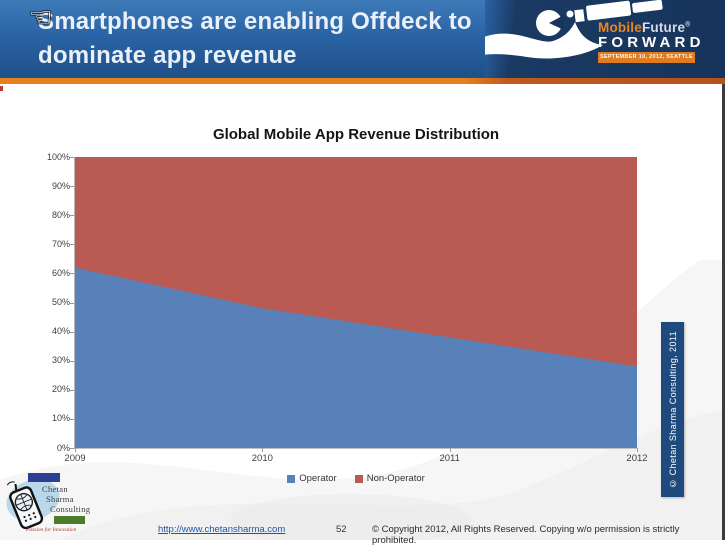 The height and width of the screenshot is (546, 725). Describe the element at coordinates (60, 360) in the screenshot. I see `y-axis-tick-label: 30%` at that location.